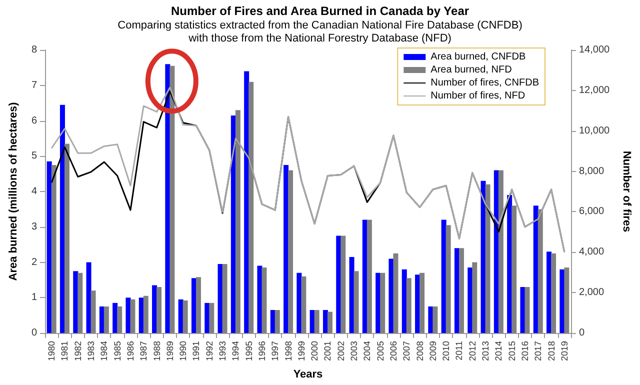 Image resolution: width=640 pixels, height=385 pixels. What do you see at coordinates (594, 90) in the screenshot?
I see `y2-tick-label: 12,000` at bounding box center [594, 90].